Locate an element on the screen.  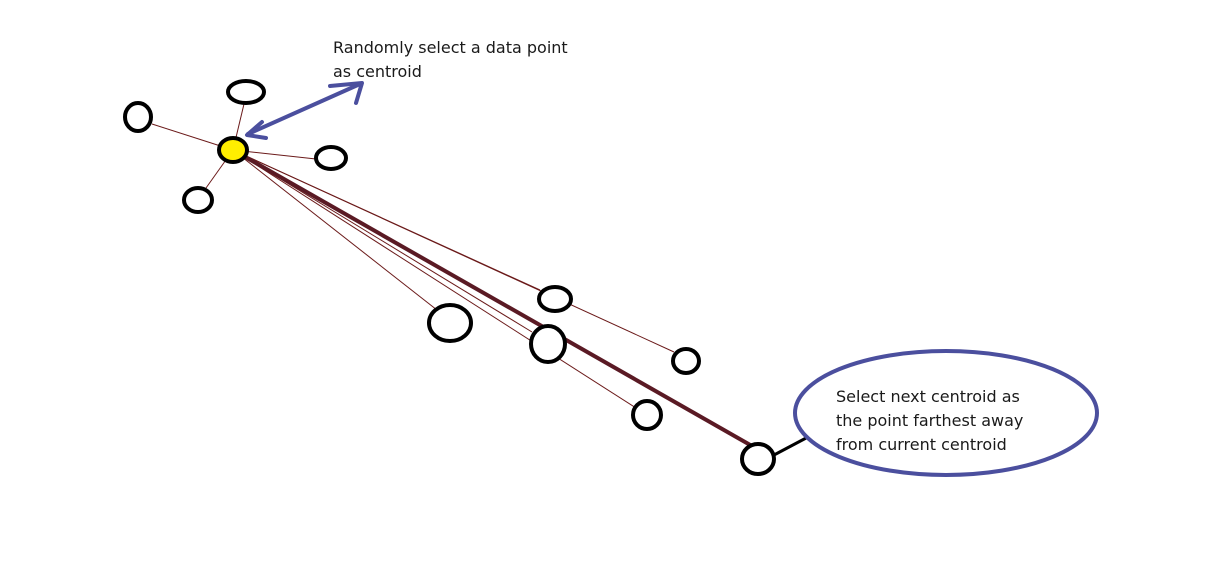
annotation-arrow-shaft is located at coordinates (304, 109).